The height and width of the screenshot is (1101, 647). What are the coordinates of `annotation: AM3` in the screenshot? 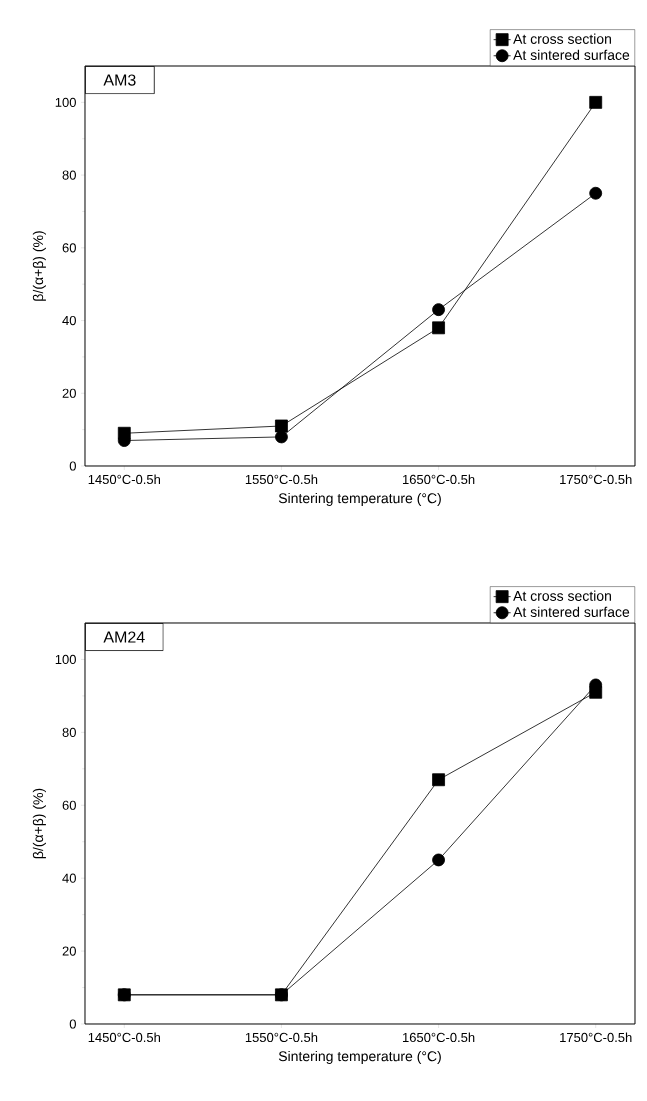 It's located at (119, 80).